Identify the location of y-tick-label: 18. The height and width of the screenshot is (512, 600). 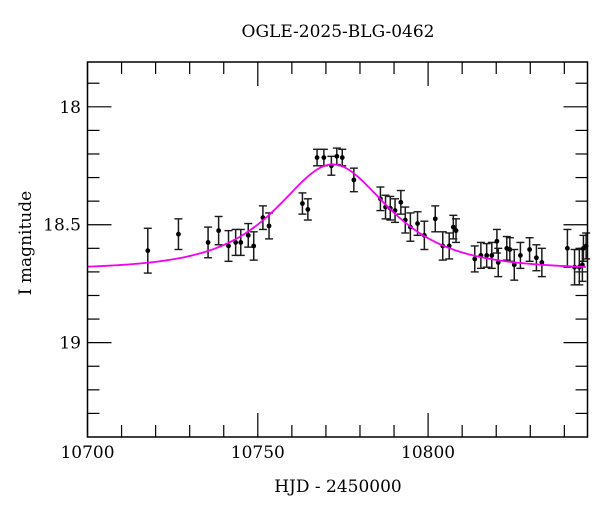
(70, 108).